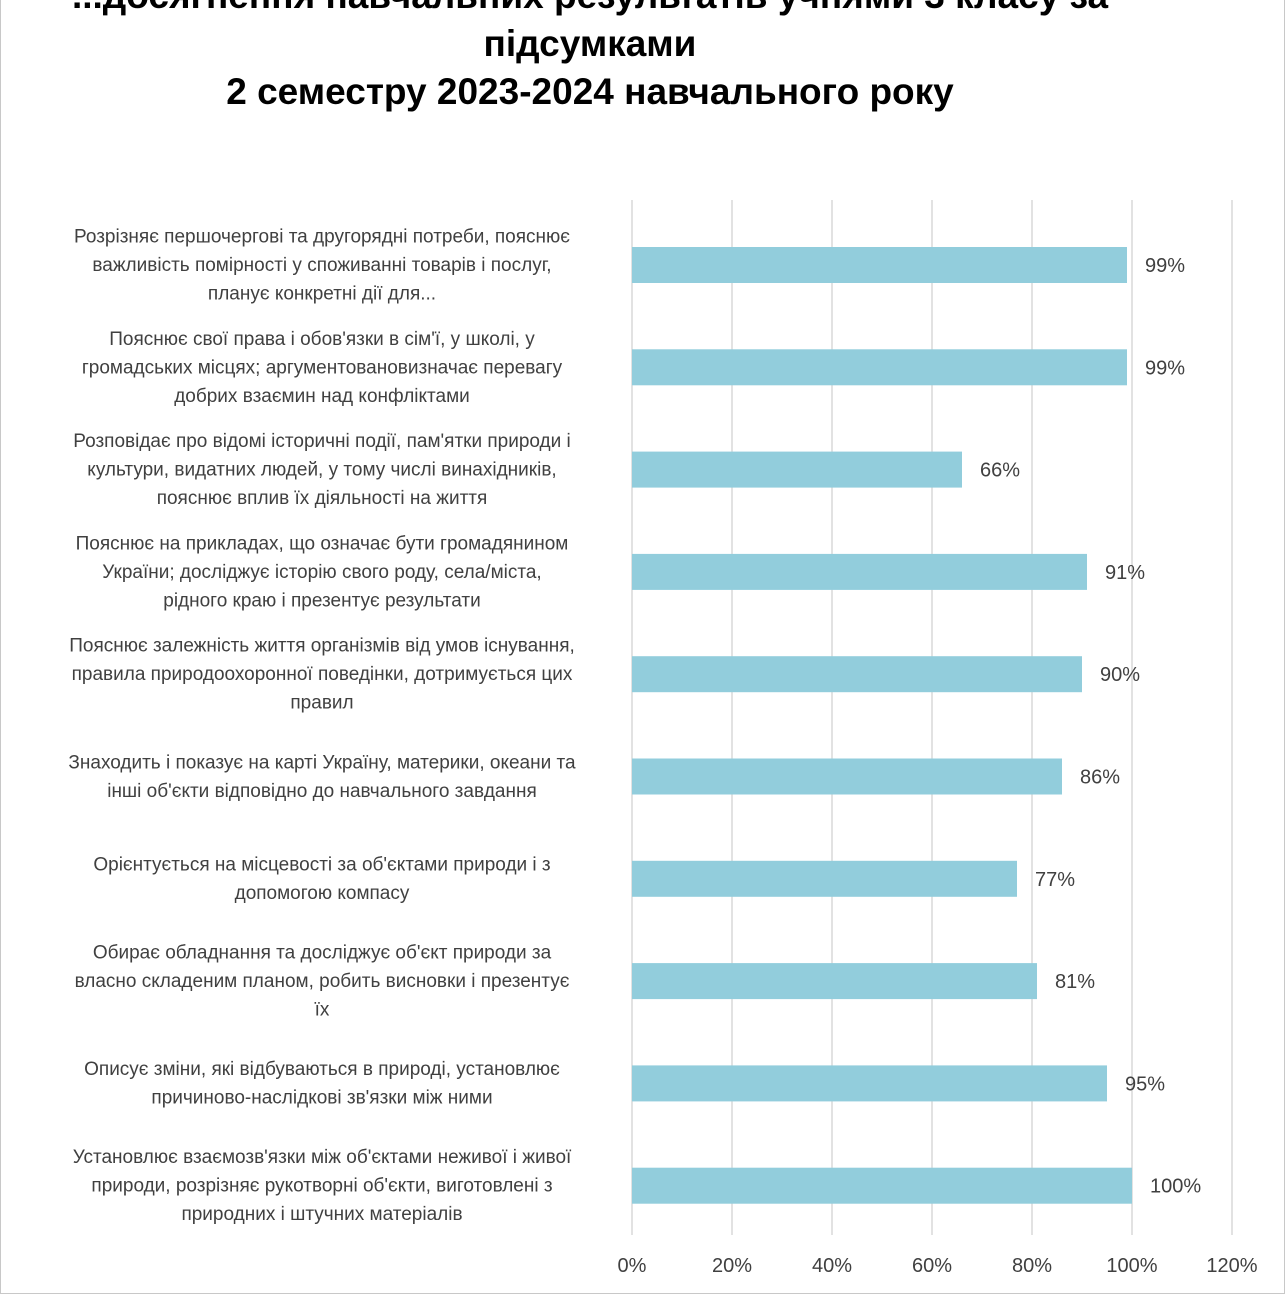 This screenshot has height=1294, width=1288. What do you see at coordinates (1075, 982) in the screenshot?
I see `data-label: 81%` at bounding box center [1075, 982].